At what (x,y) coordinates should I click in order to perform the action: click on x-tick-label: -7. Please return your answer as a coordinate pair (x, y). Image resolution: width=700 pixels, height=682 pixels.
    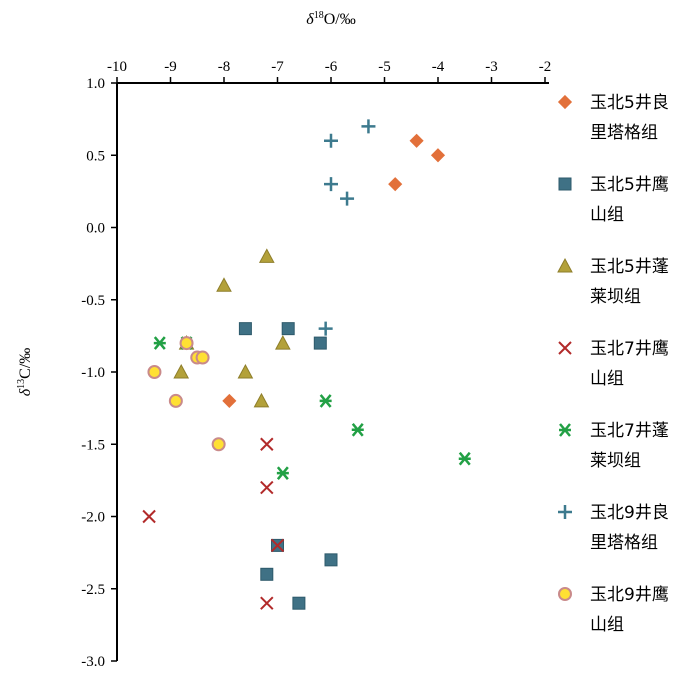
    Looking at the image, I should click on (277, 67).